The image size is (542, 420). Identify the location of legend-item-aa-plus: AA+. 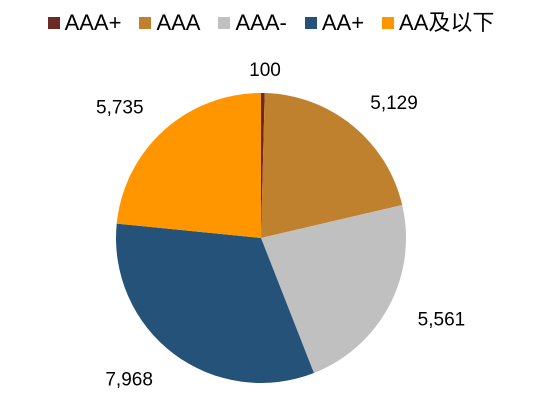
(334, 23).